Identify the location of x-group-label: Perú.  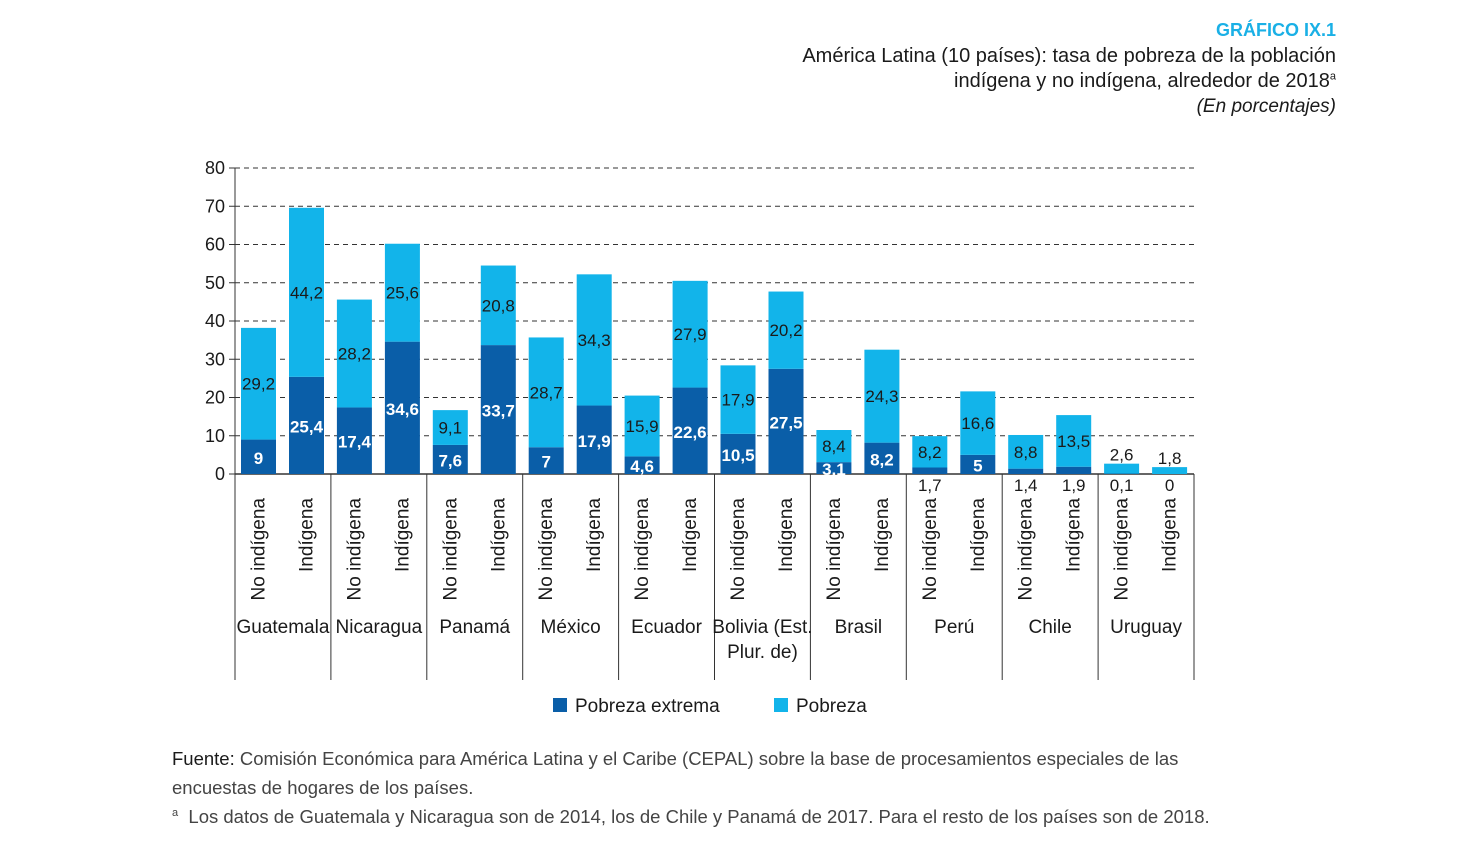
(954, 627).